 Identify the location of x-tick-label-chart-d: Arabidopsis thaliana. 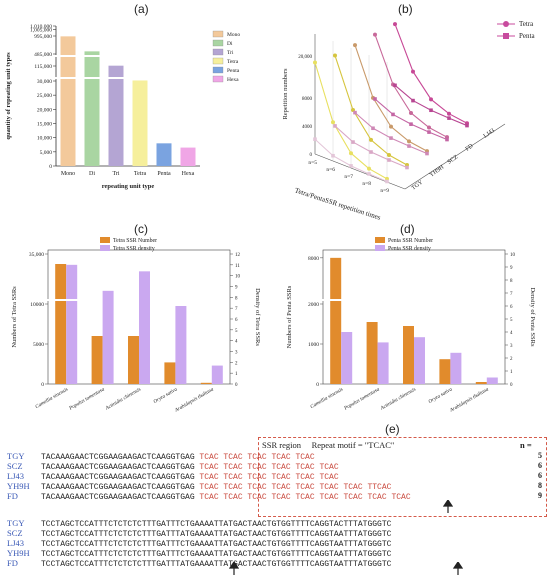
(469, 399).